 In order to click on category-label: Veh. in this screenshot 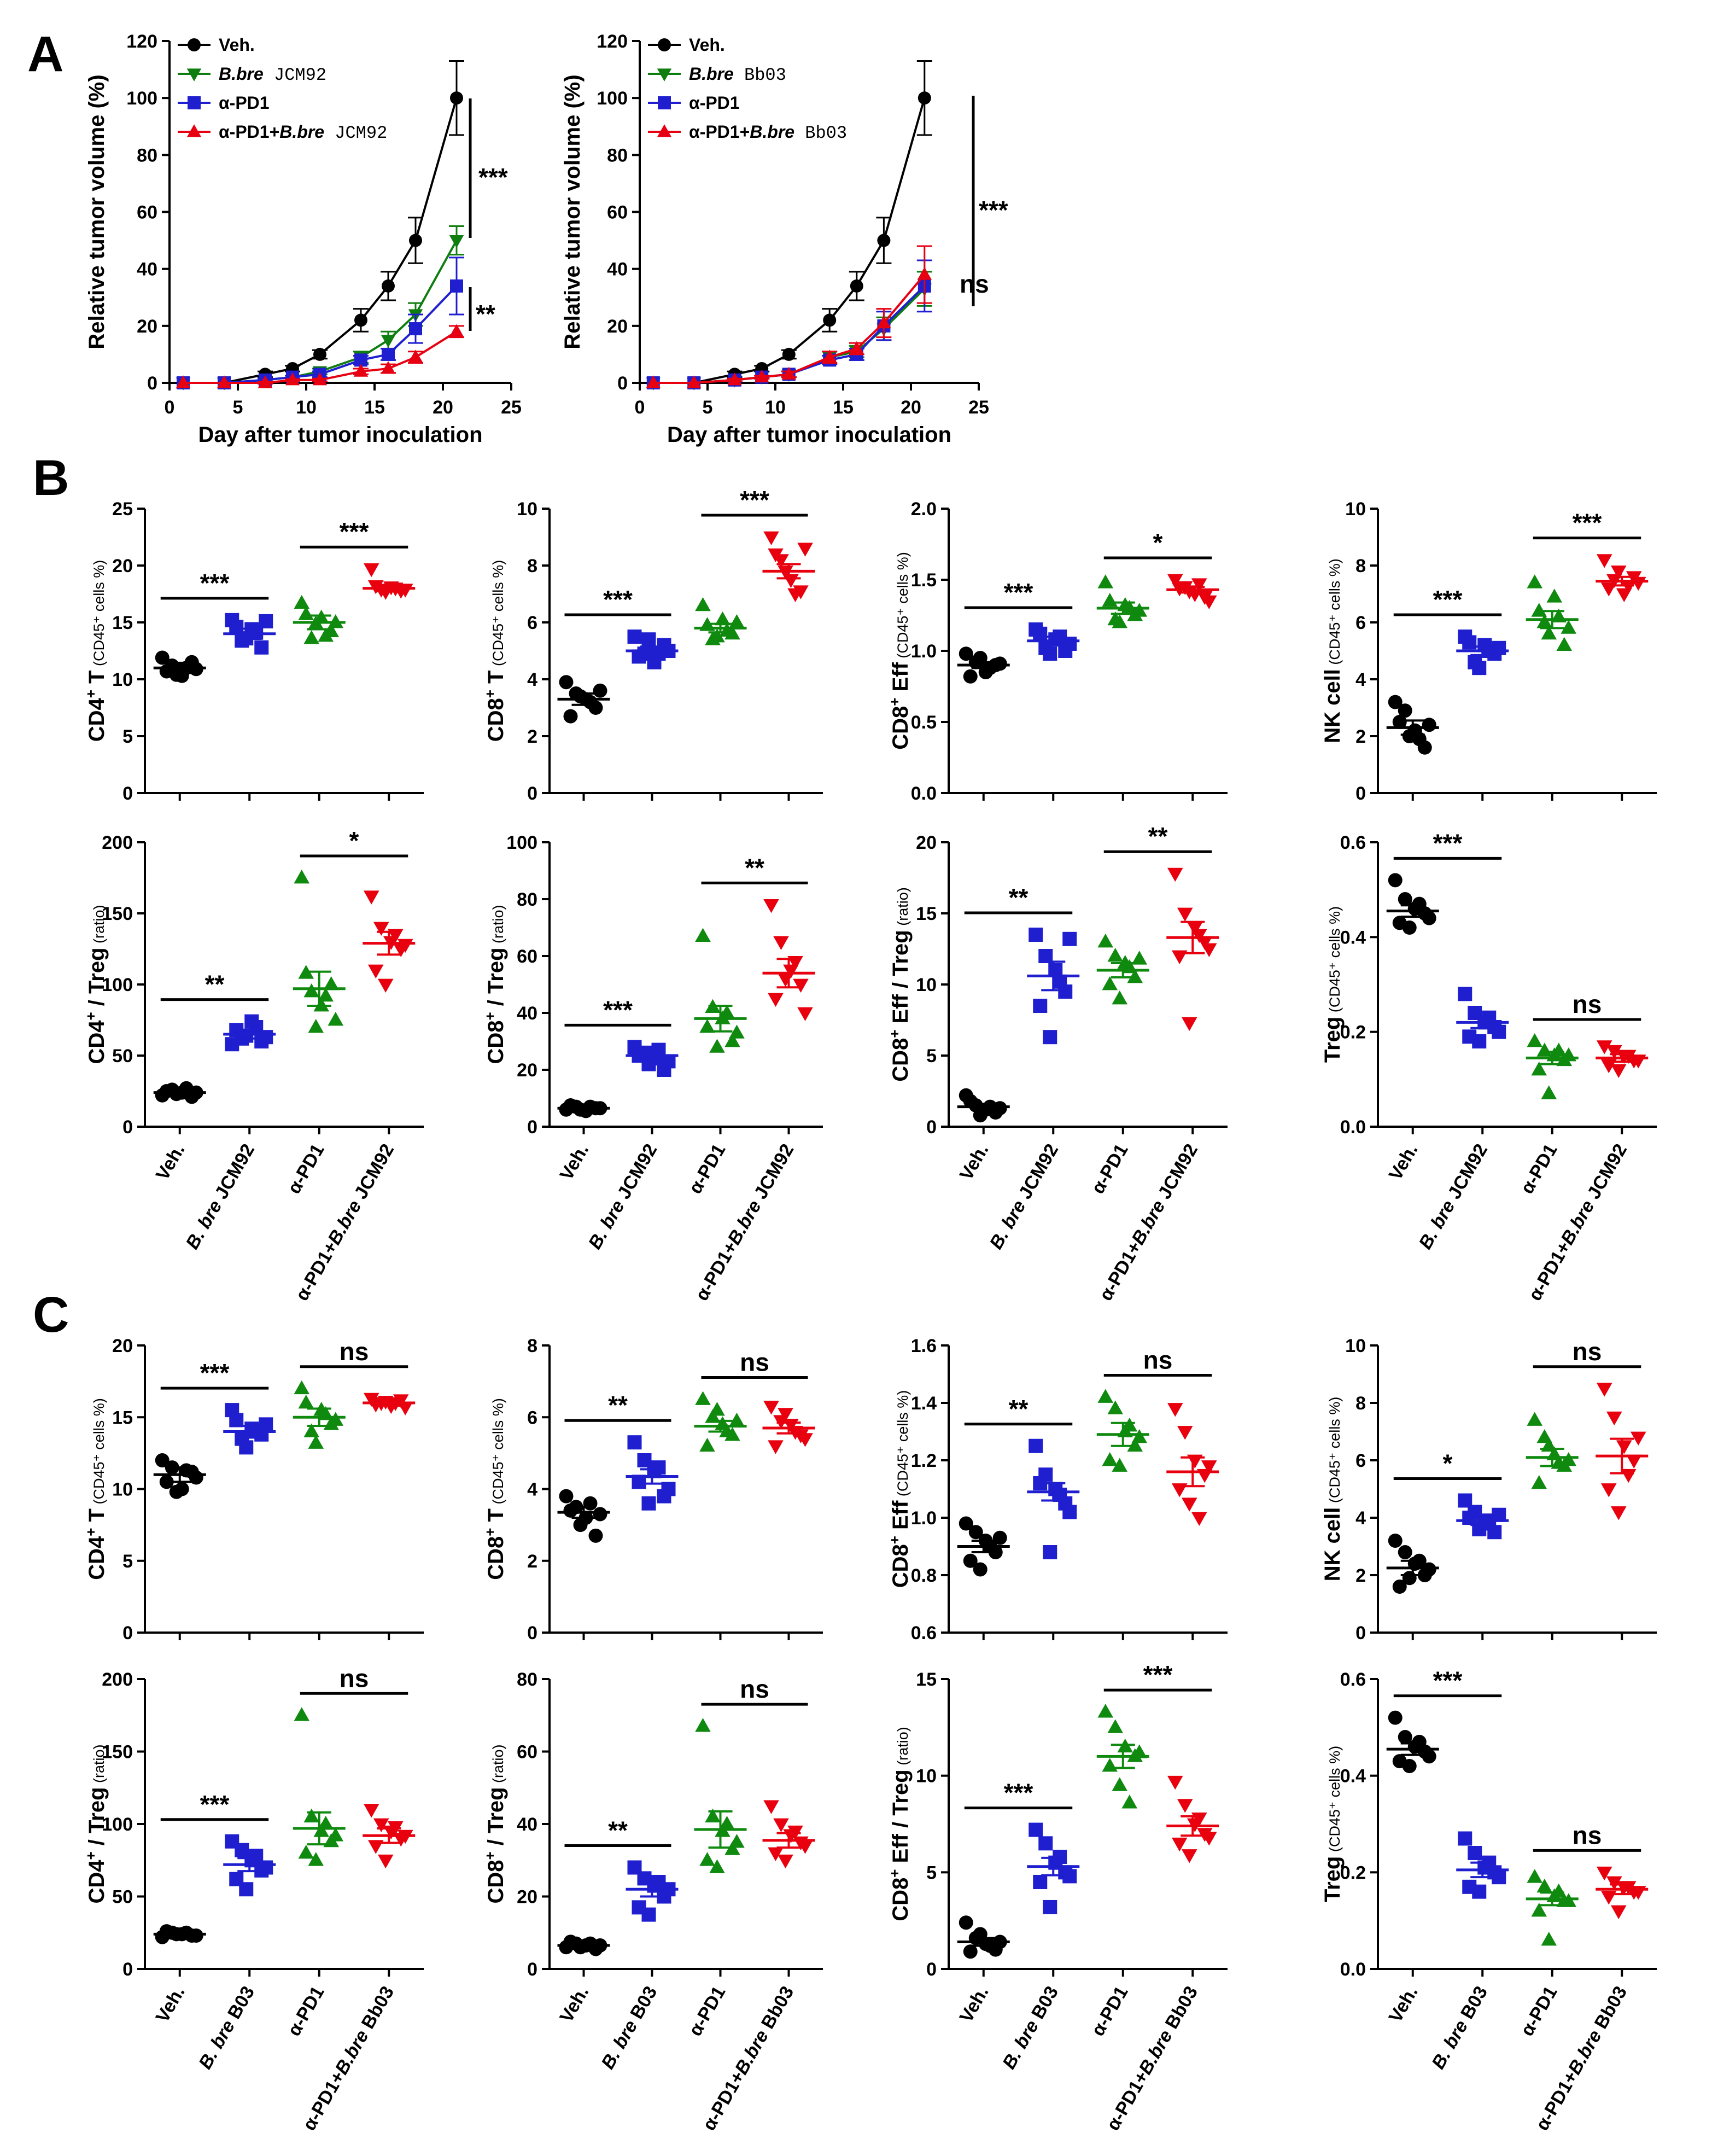, I will do `click(1403, 1162)`.